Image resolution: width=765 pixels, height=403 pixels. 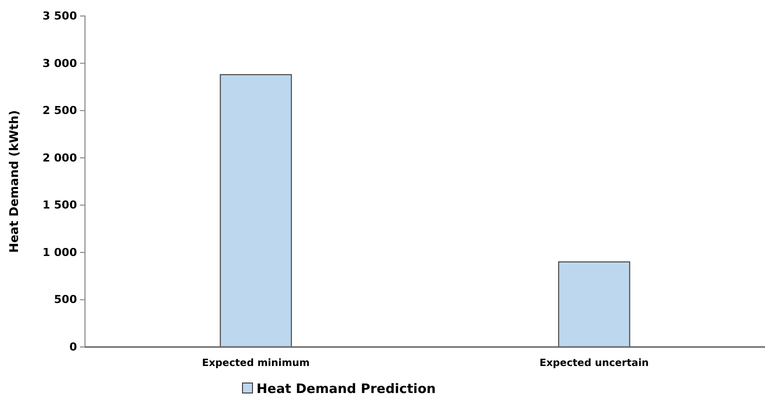 I want to click on y-tick-label: 1 000, so click(x=60, y=252).